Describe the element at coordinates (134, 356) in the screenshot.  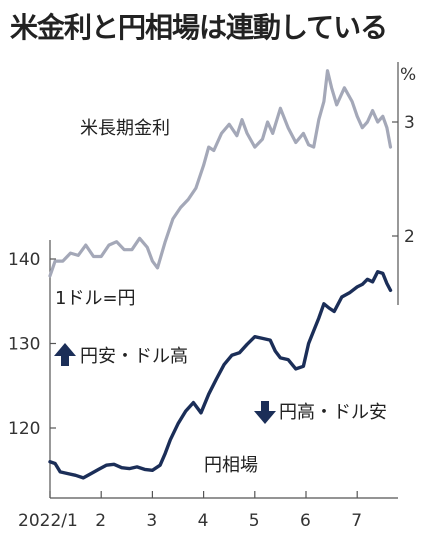
I see `weak-yen-label: 円安・ドル高` at that location.